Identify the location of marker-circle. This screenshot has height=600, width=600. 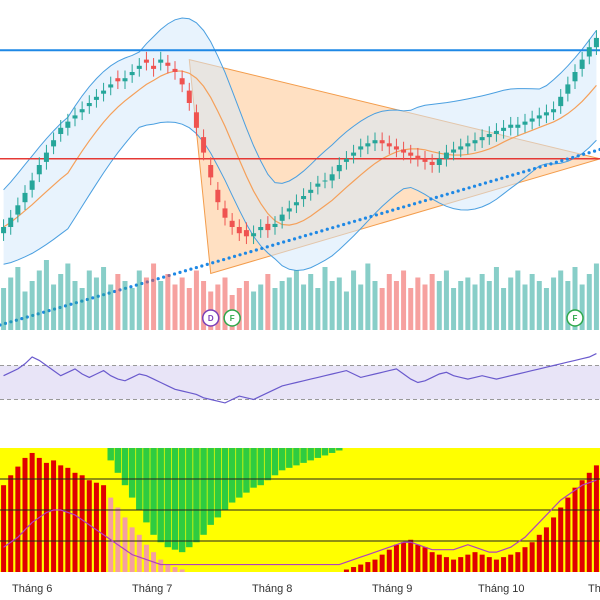
(210, 318).